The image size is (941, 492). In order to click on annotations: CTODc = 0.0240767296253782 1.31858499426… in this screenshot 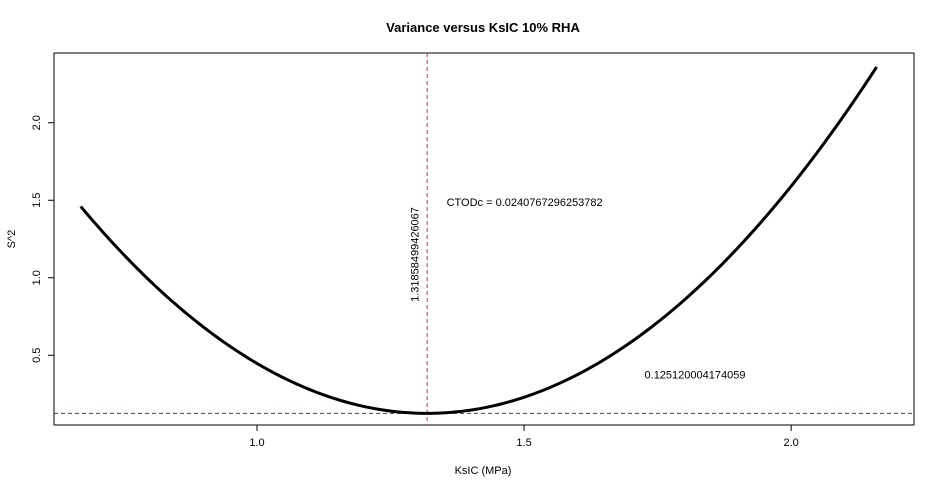, I will do `click(578, 289)`.